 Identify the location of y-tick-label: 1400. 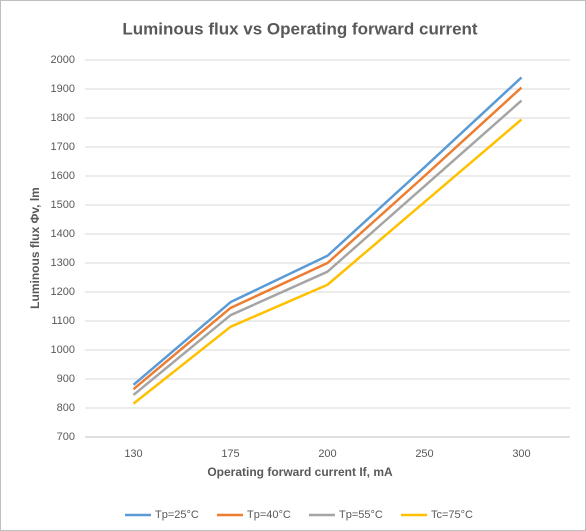
(63, 234).